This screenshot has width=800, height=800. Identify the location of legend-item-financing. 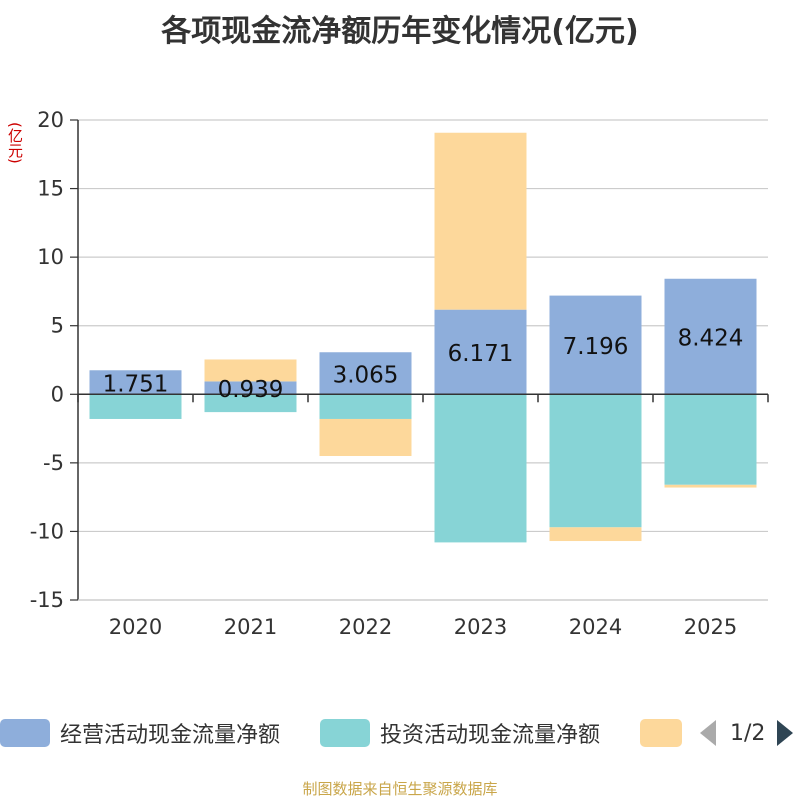
(666, 733).